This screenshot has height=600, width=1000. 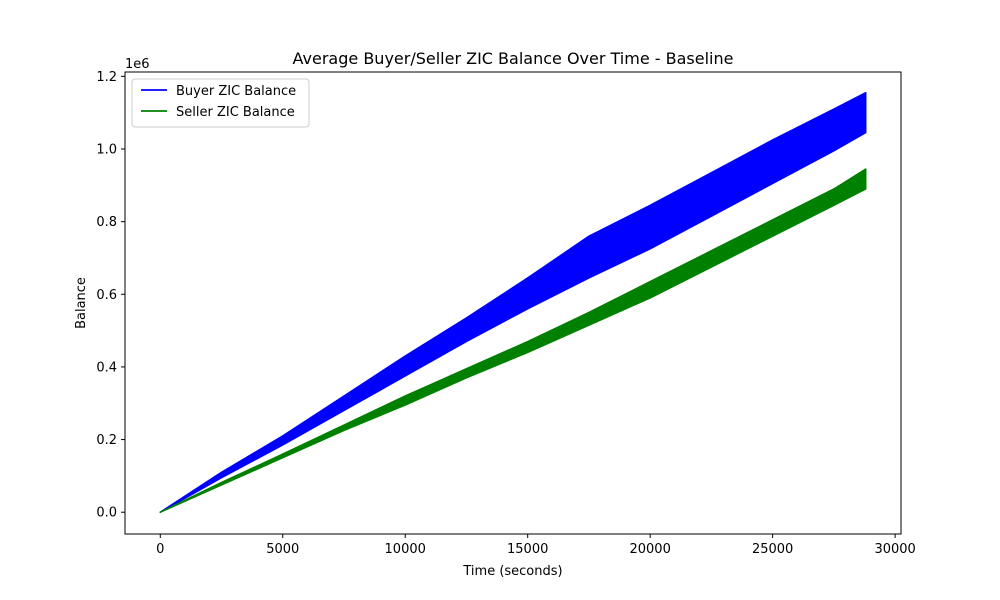 What do you see at coordinates (106, 367) in the screenshot?
I see `y-tick-label: 0.4` at bounding box center [106, 367].